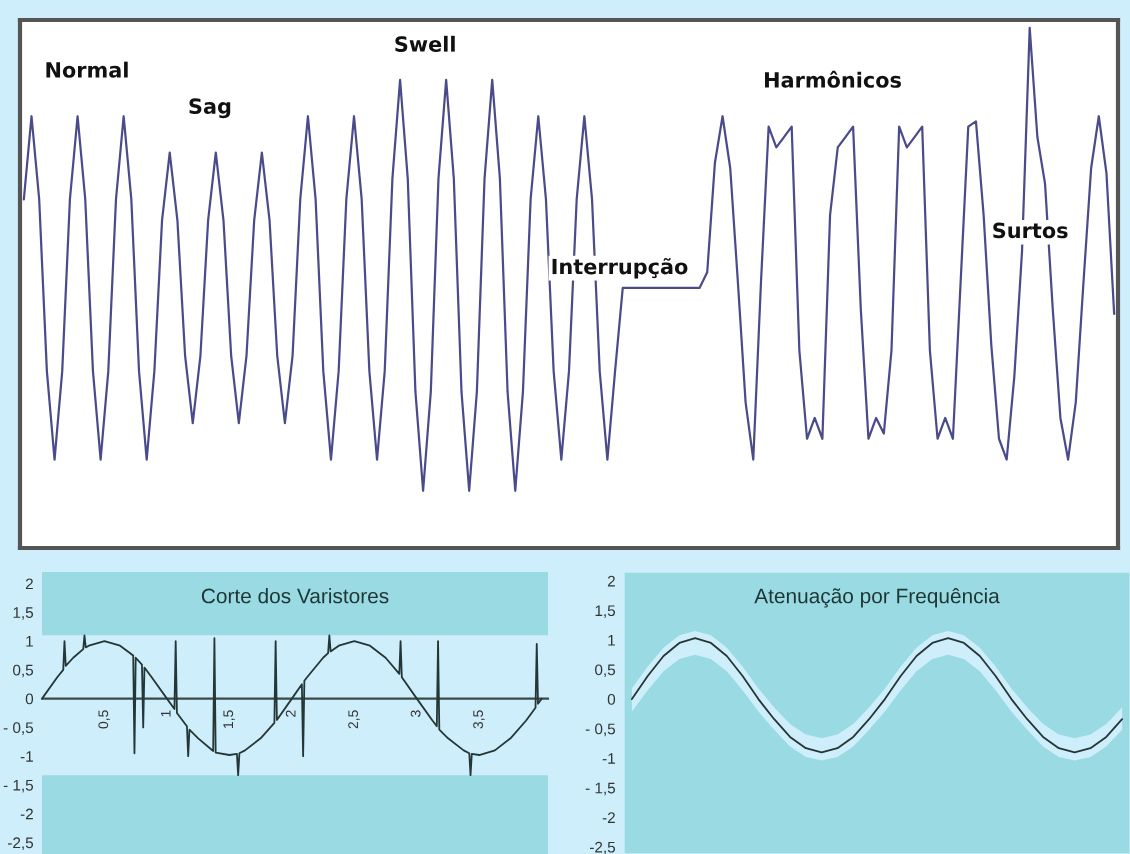  I want to click on x-tick-label: 3, so click(415, 713).